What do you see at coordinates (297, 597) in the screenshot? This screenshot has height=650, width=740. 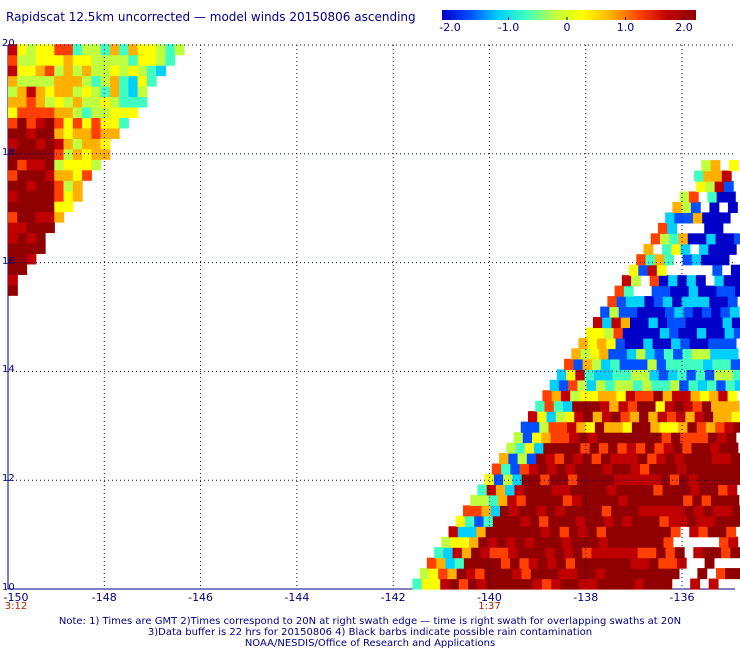 I see `x-tick-label: -144` at bounding box center [297, 597].